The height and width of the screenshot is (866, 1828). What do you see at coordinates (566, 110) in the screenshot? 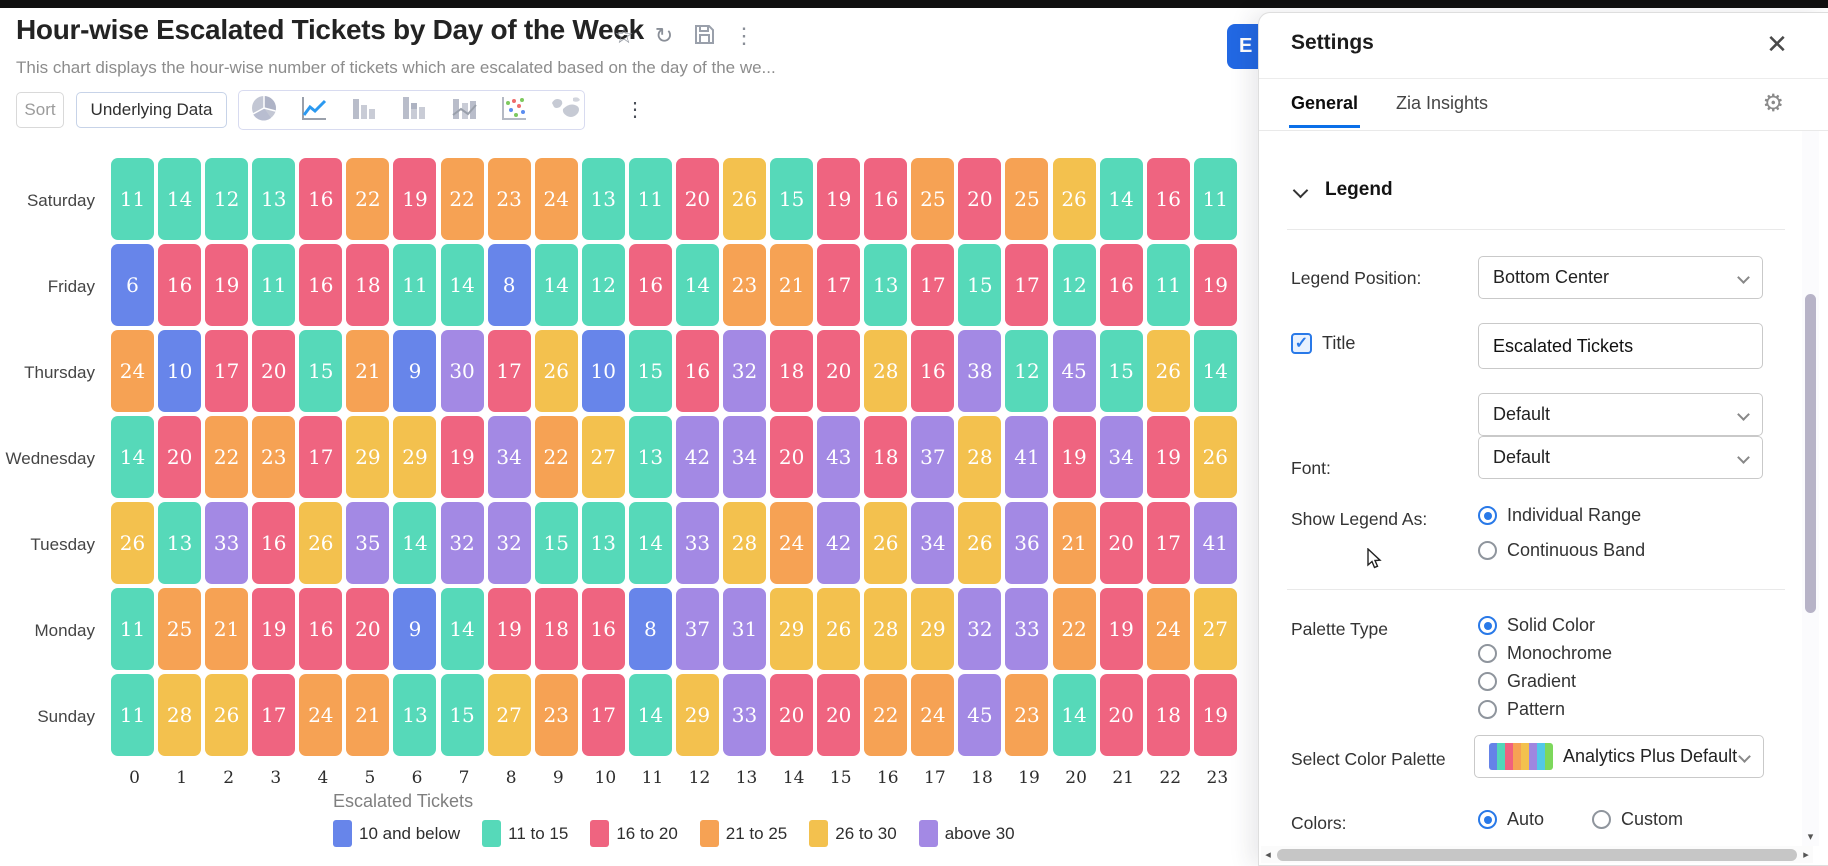
I see `map-chart-icon` at bounding box center [566, 110].